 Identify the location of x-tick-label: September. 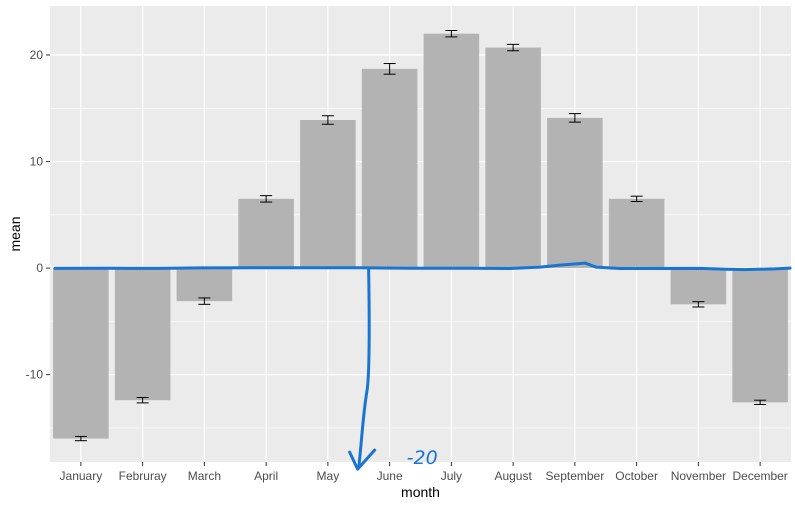
(575, 476).